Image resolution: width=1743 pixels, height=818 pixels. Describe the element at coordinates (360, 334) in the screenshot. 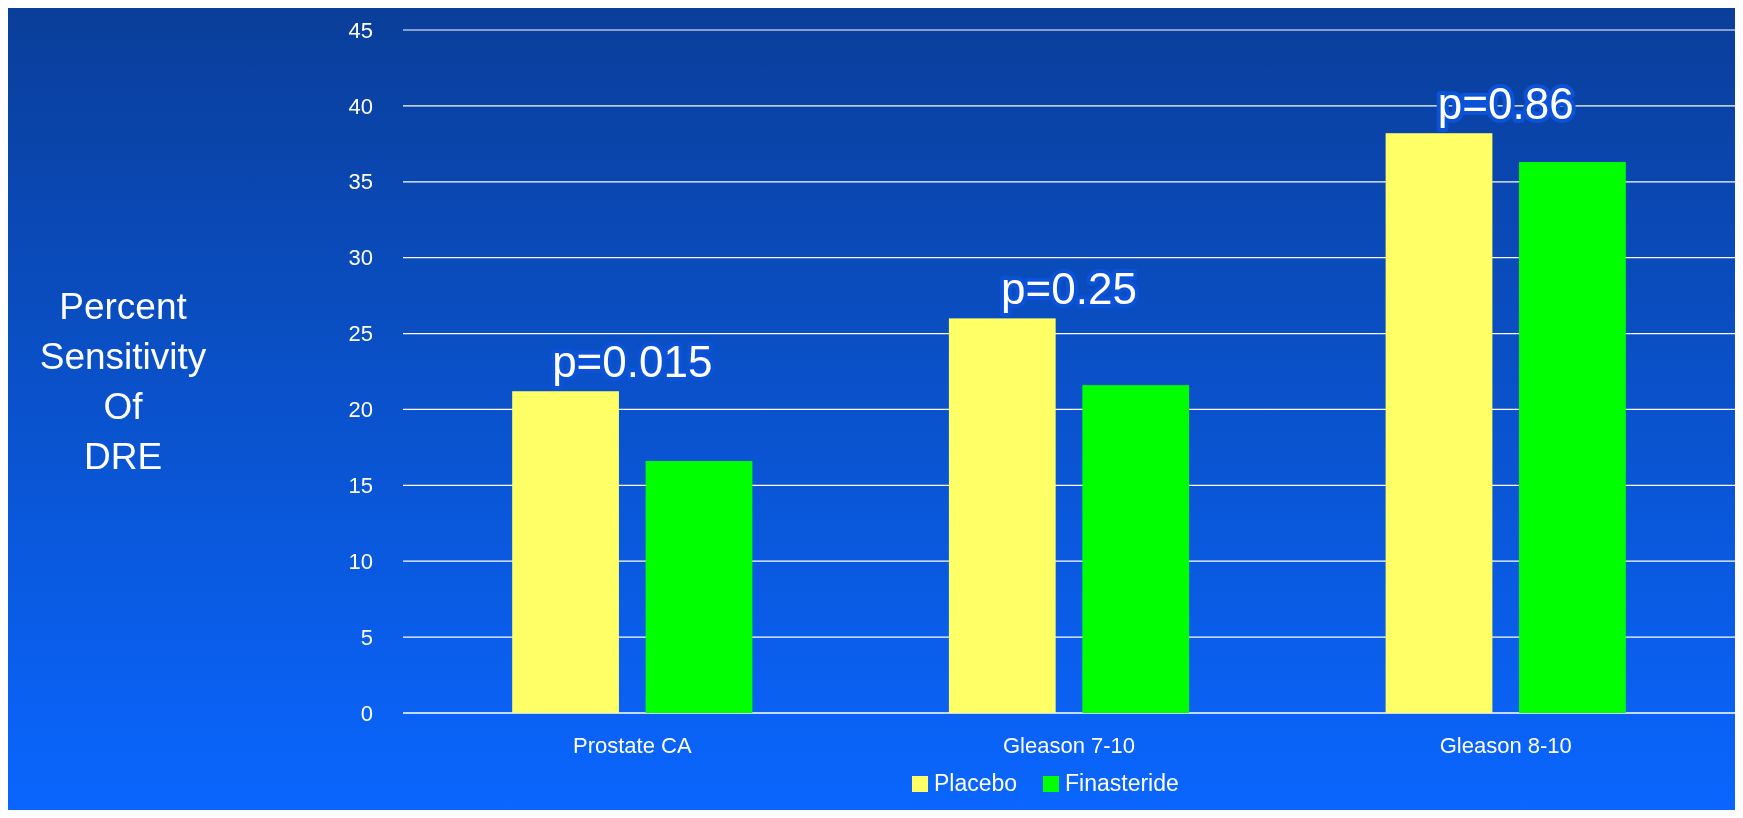

I see `y-tick-label: 25` at that location.